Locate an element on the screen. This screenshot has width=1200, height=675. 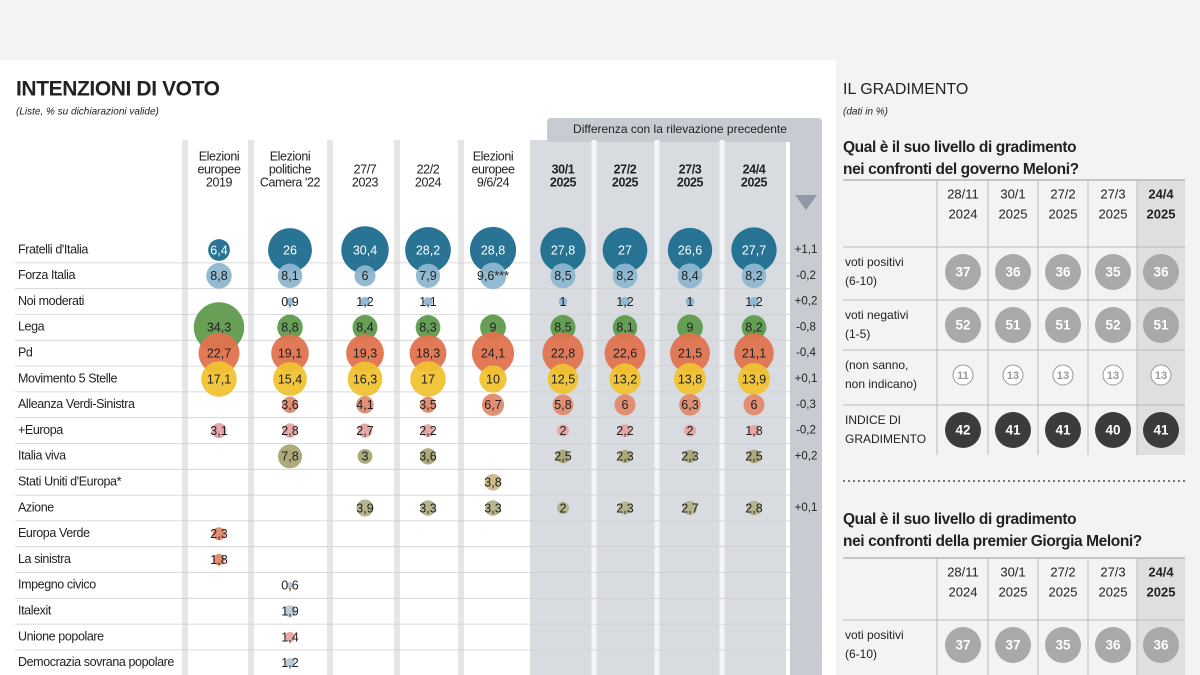
party-name: Italexit is located at coordinates (35, 610).